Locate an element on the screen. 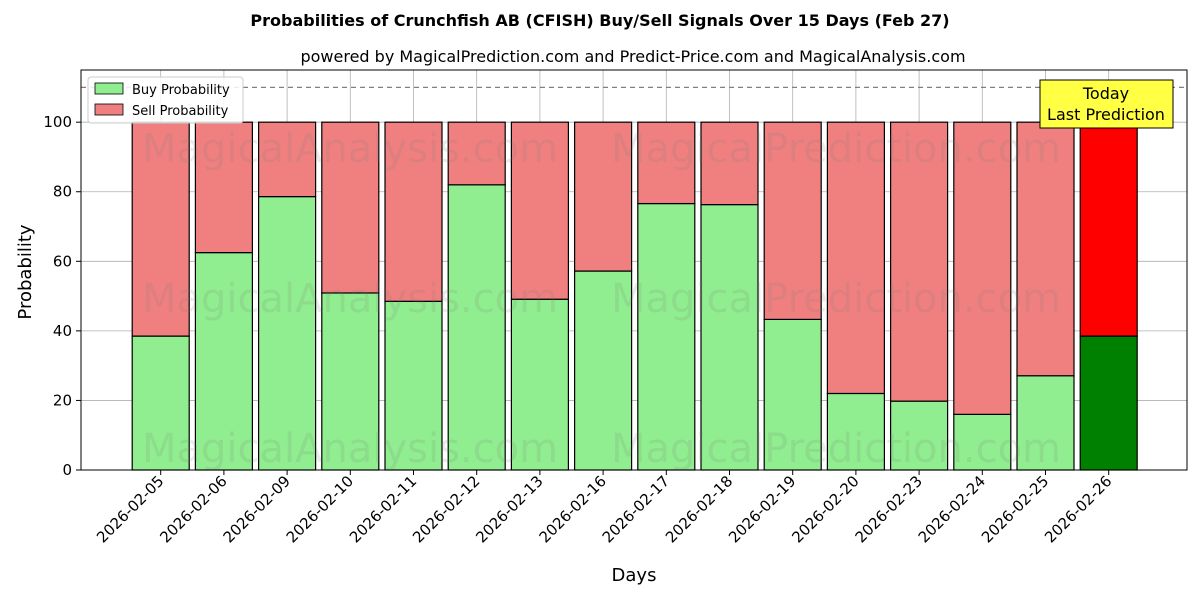  x-tick-label: 2026-02-26 is located at coordinates (1078, 509).